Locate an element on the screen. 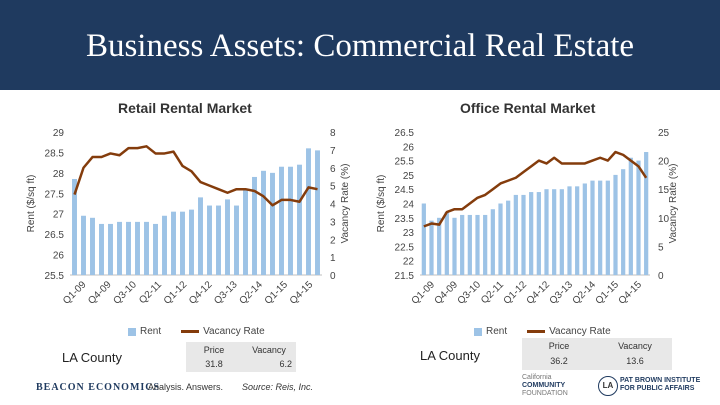 Image resolution: width=720 pixels, height=405 pixels. retail-price-value: 31.8 is located at coordinates (214, 364).